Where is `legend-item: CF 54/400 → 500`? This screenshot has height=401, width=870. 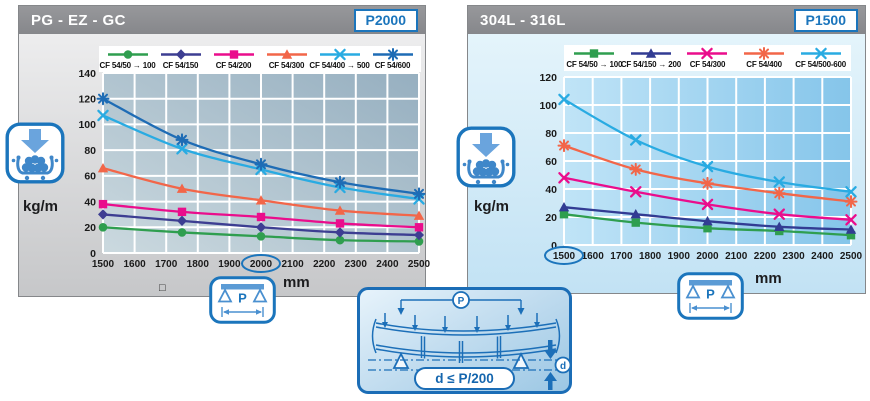 legend-item: CF 54/400 → 500 is located at coordinates (339, 59).